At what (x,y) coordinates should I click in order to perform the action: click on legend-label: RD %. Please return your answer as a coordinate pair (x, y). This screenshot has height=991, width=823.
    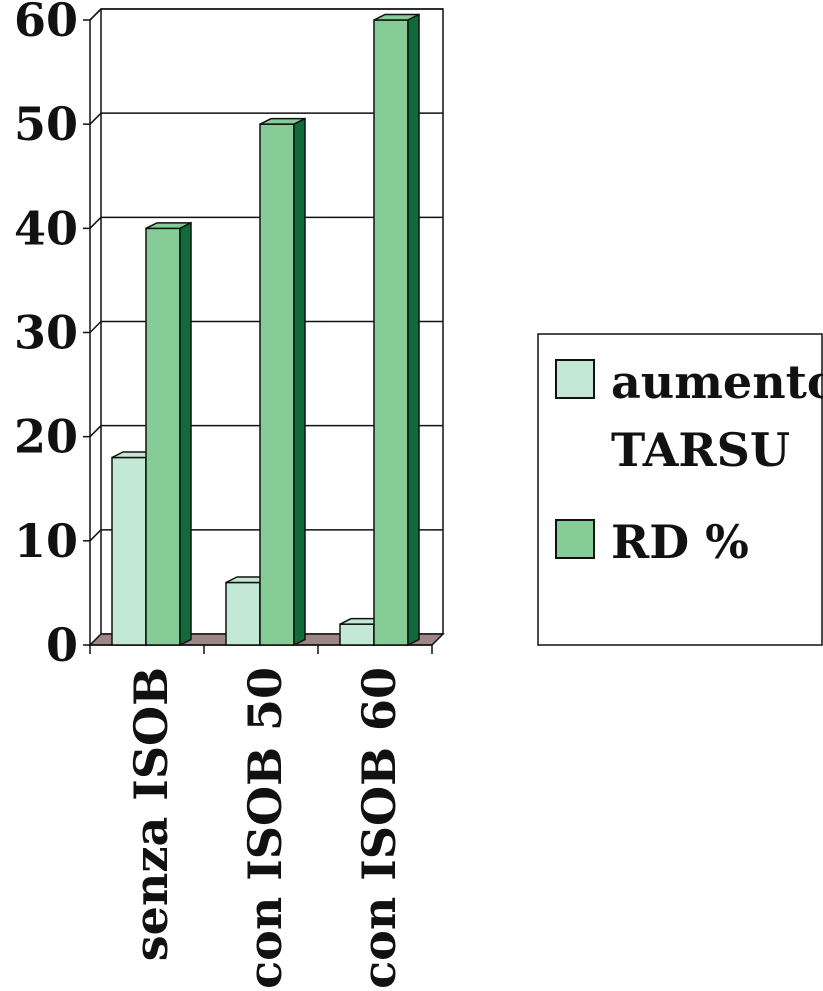
    Looking at the image, I should click on (680, 542).